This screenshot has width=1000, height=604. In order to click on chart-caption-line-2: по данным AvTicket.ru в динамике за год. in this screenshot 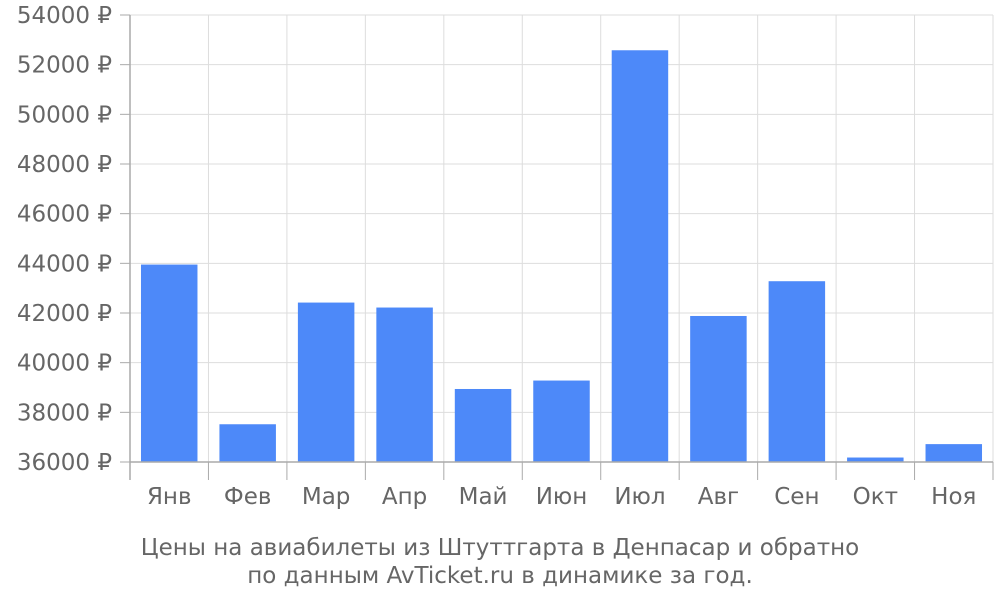, I will do `click(500, 576)`.